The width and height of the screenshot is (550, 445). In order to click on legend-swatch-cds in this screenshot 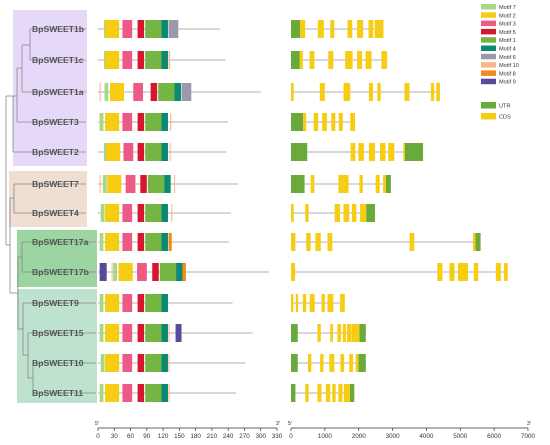, I will do `click(488, 116)`.